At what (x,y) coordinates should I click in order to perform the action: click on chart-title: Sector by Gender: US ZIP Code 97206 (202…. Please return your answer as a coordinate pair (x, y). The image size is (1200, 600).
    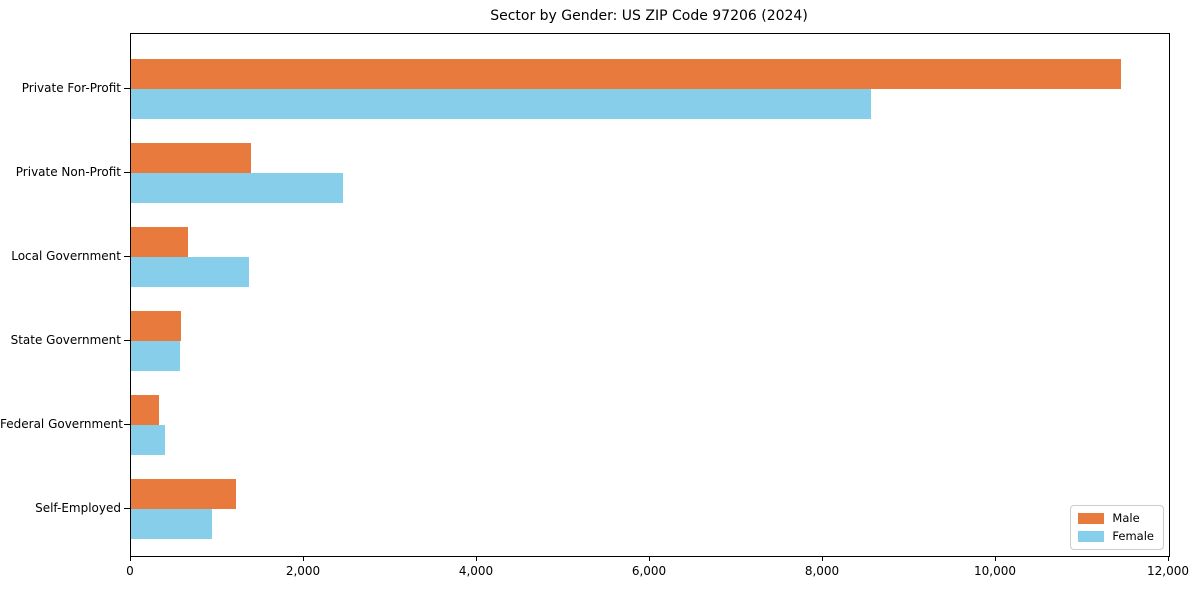
    Looking at the image, I should click on (649, 16).